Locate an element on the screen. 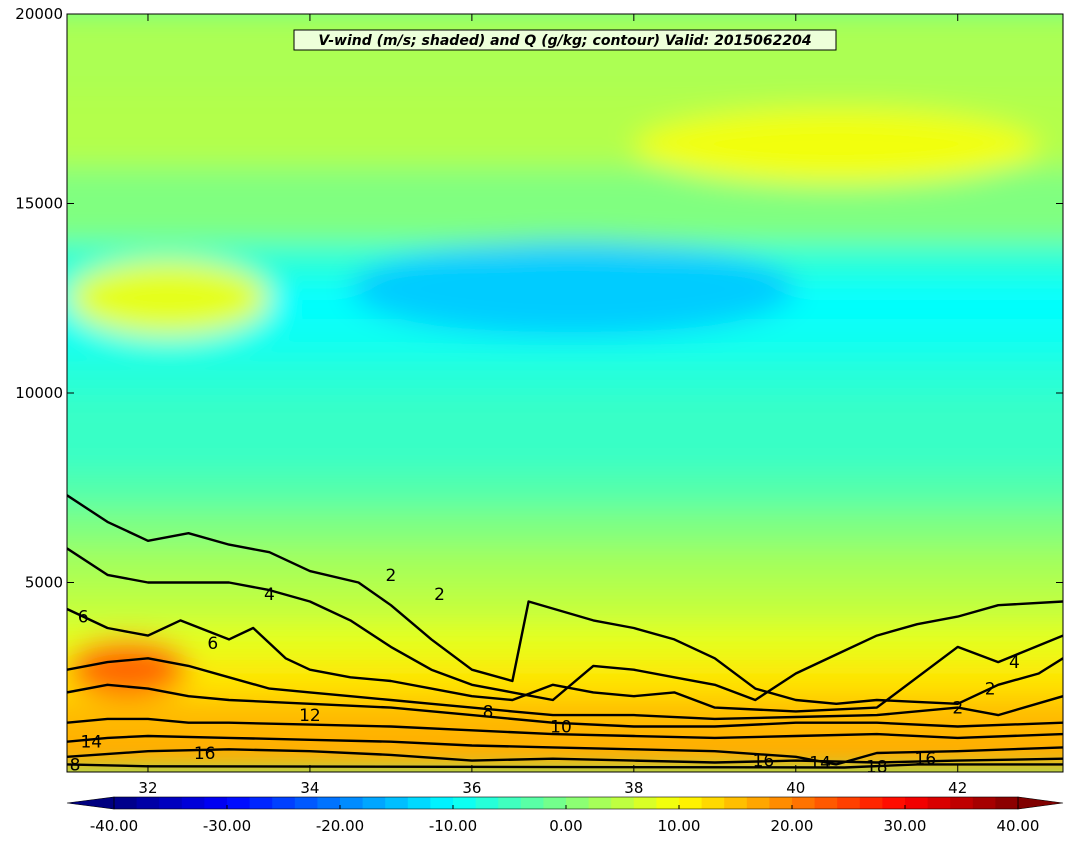 This screenshot has height=842, width=1074. y-tick-label: 15000 is located at coordinates (39, 204).